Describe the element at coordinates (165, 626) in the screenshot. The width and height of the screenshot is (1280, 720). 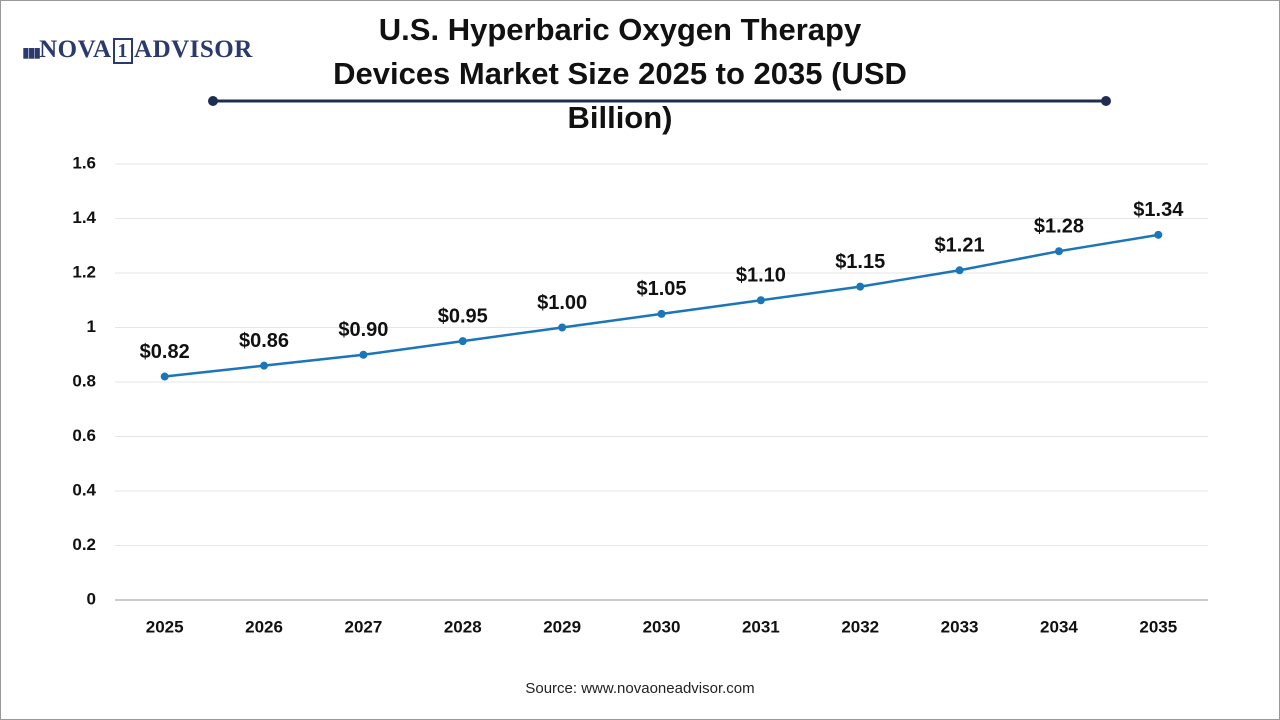
I see `x-tick-label: 2025` at that location.